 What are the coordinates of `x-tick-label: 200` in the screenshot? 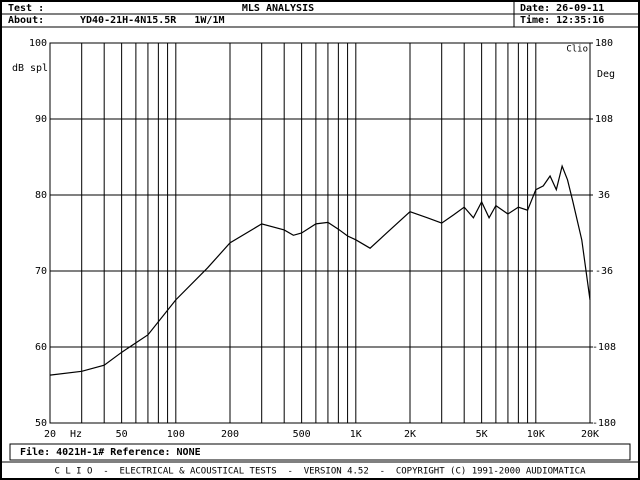 It's located at (230, 434).